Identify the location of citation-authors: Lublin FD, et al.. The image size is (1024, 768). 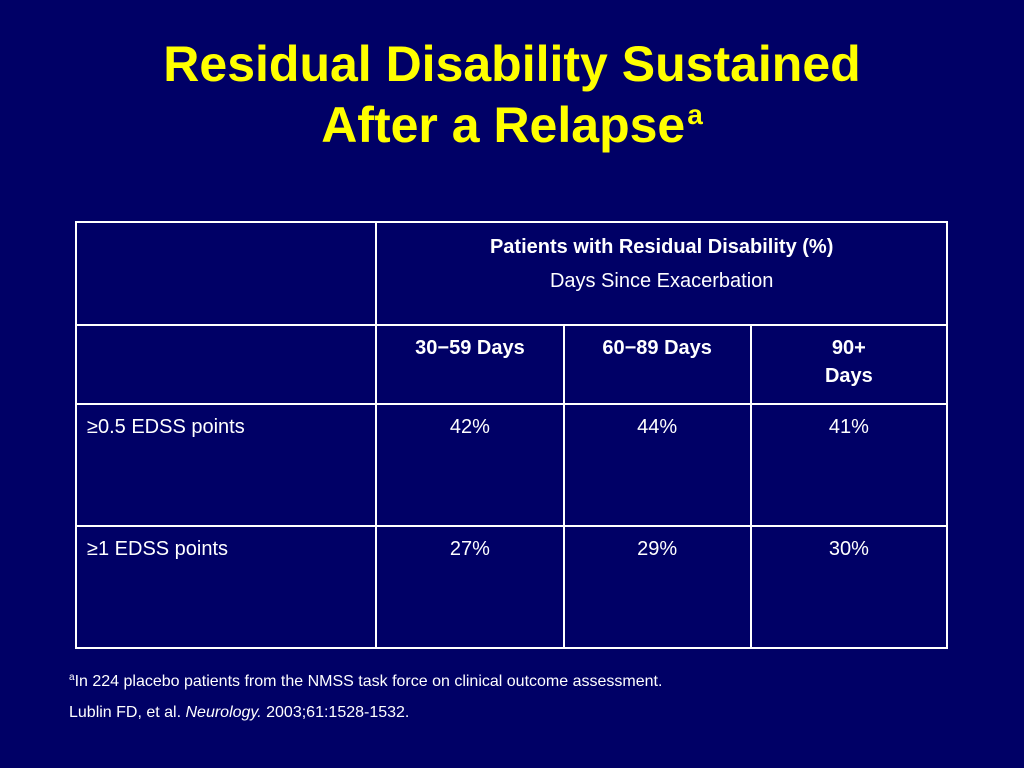
(127, 712).